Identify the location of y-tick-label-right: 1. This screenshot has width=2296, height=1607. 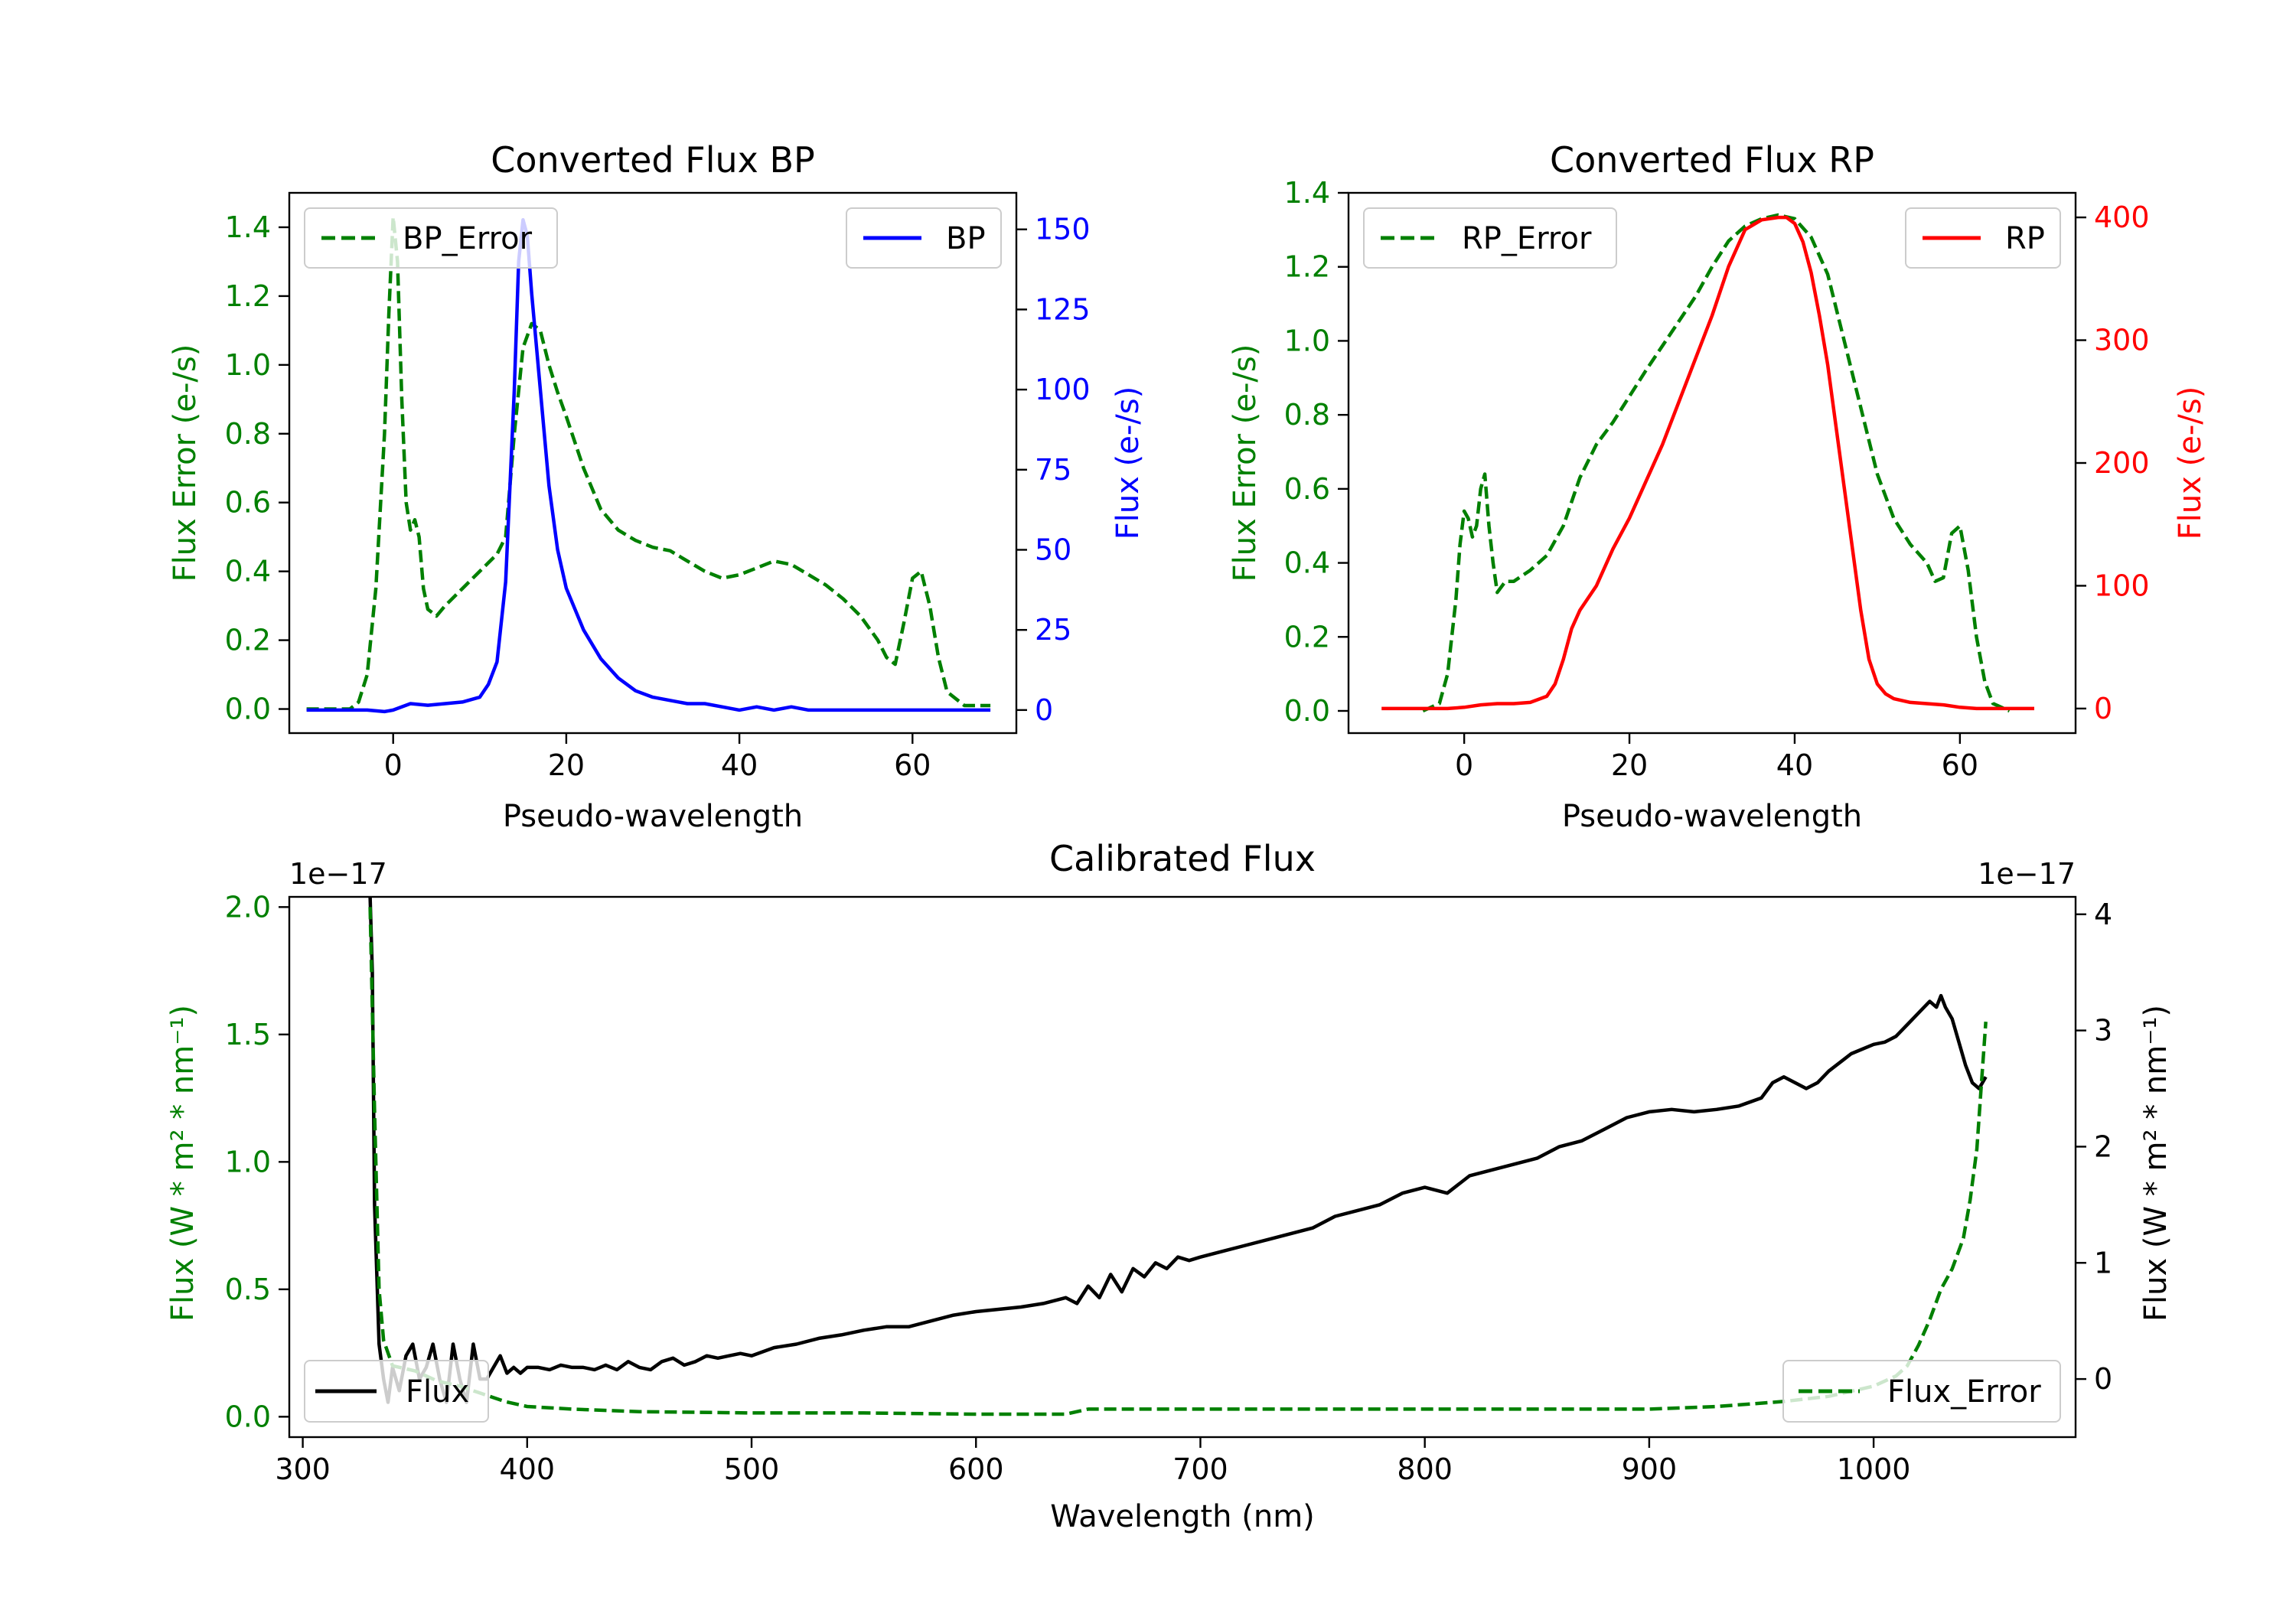
(2103, 1262).